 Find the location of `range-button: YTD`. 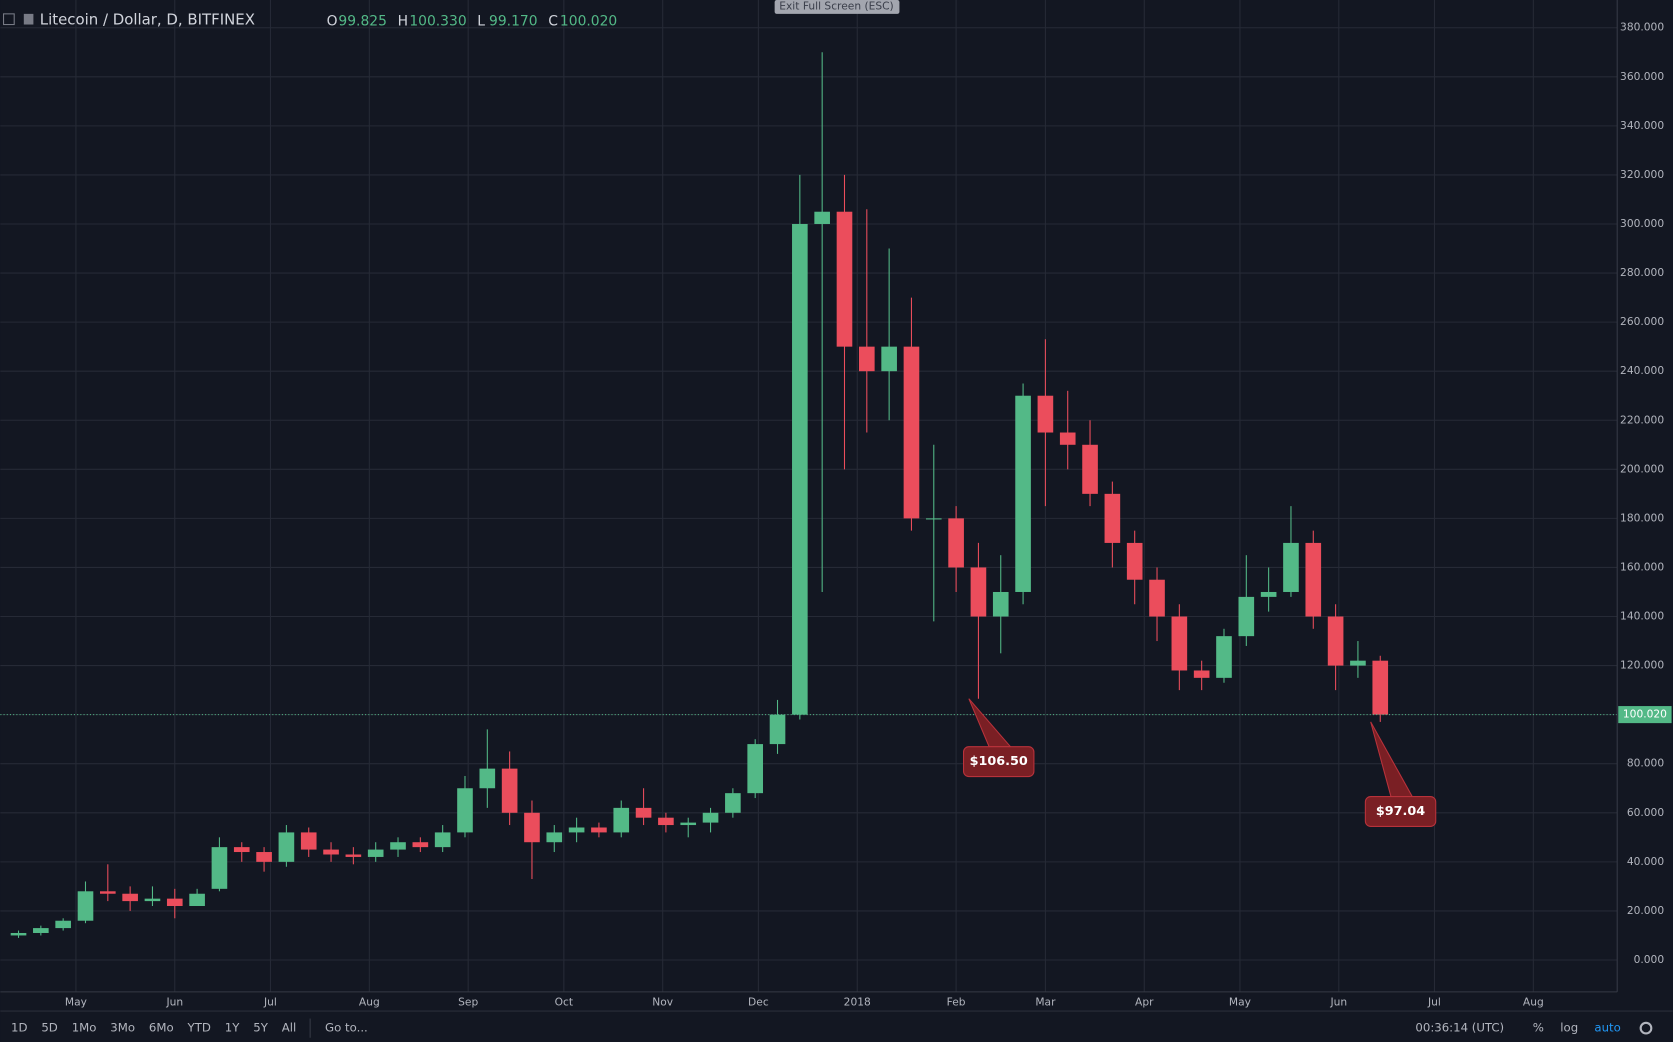

range-button: YTD is located at coordinates (199, 1028).